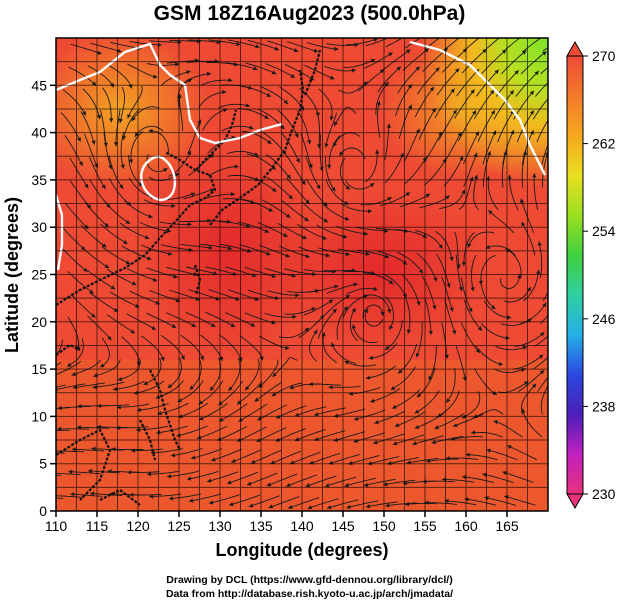  I want to click on colorbar-bottom-arrow, so click(575, 501).